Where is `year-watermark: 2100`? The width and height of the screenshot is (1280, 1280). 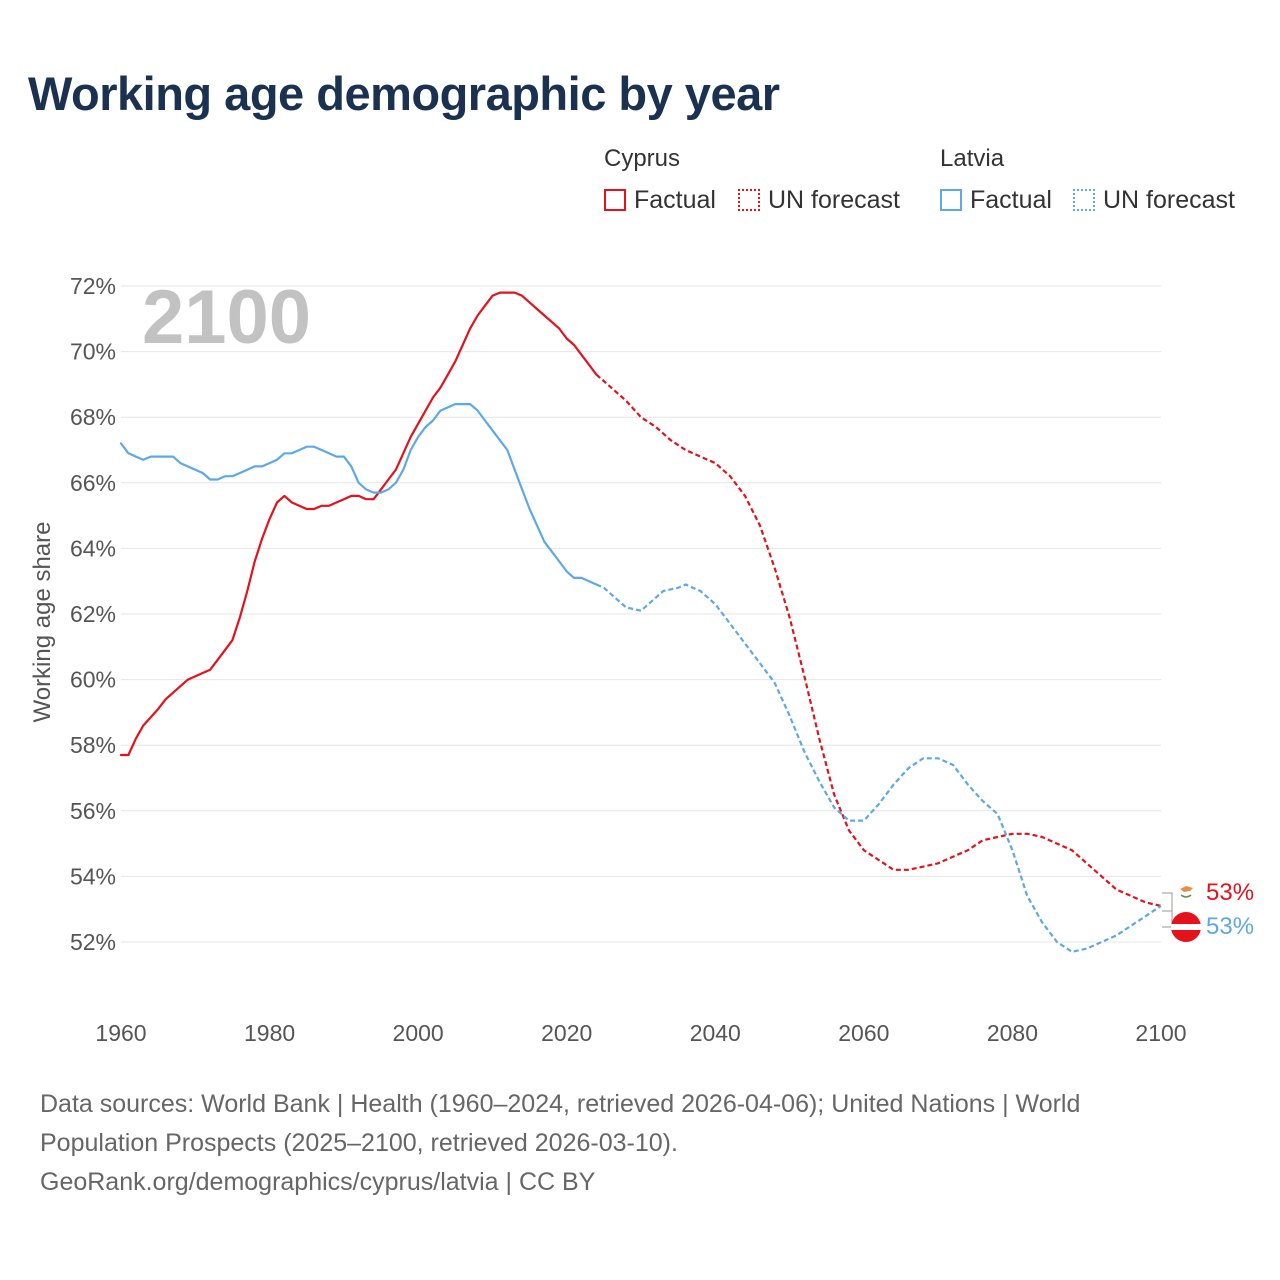 year-watermark: 2100 is located at coordinates (226, 317).